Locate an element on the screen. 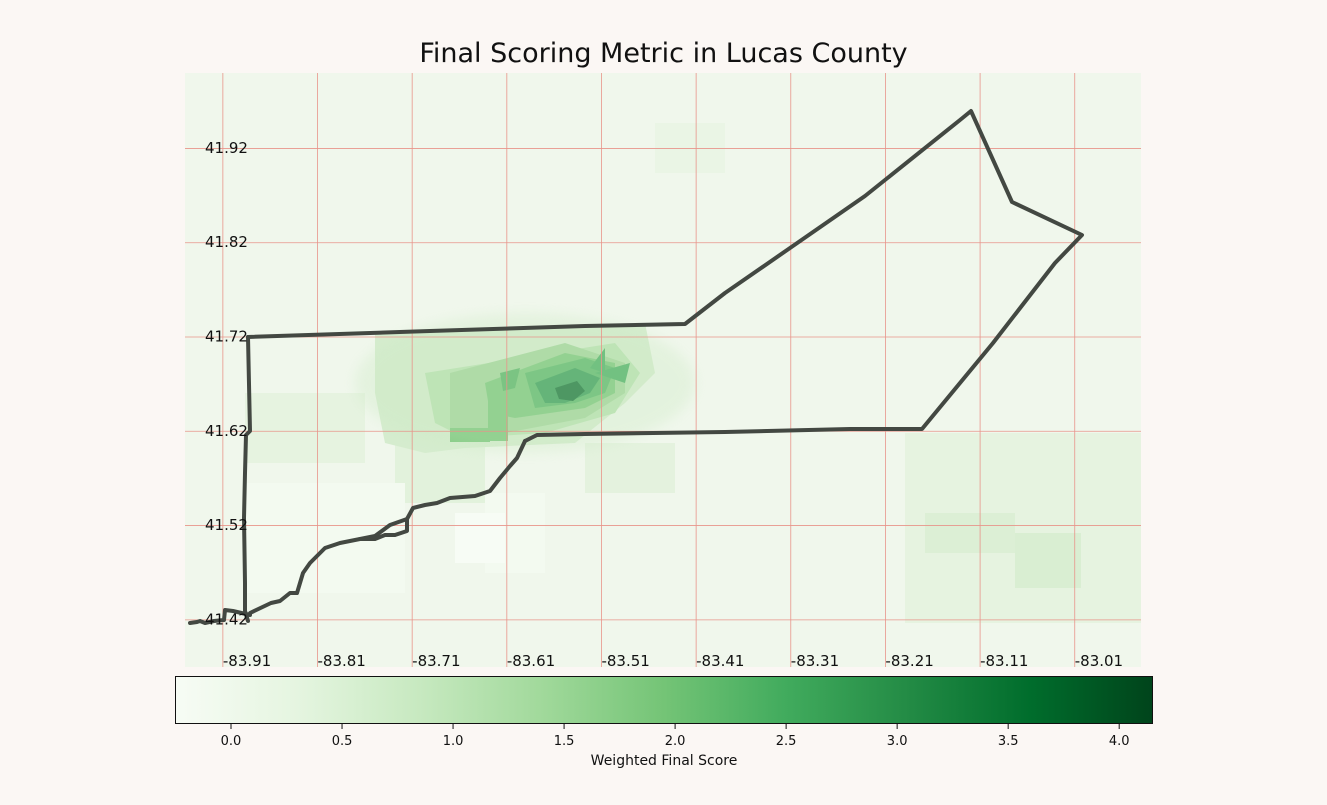  colorbar-tick-label: 1.5 is located at coordinates (564, 741).